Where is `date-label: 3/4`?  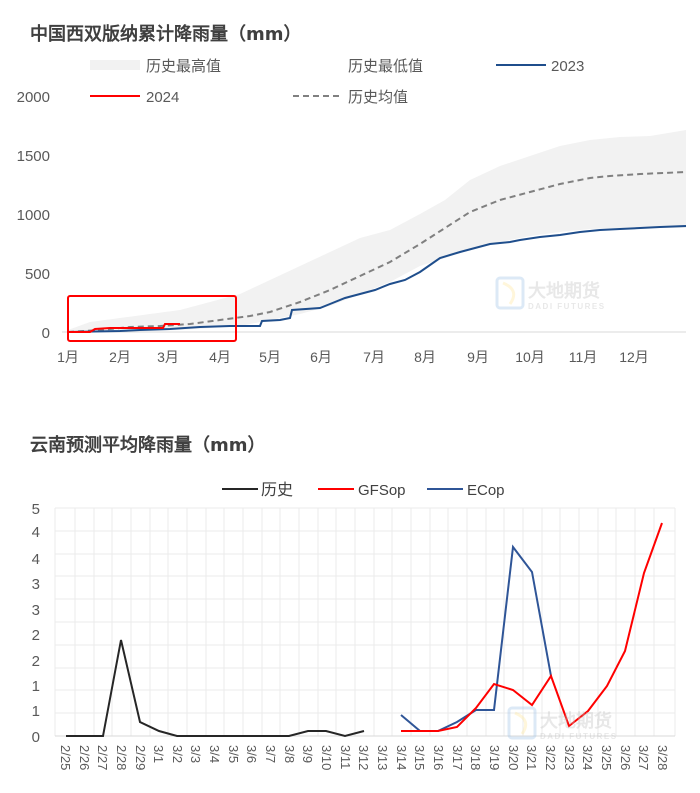
date-label: 3/4 is located at coordinates (214, 754).